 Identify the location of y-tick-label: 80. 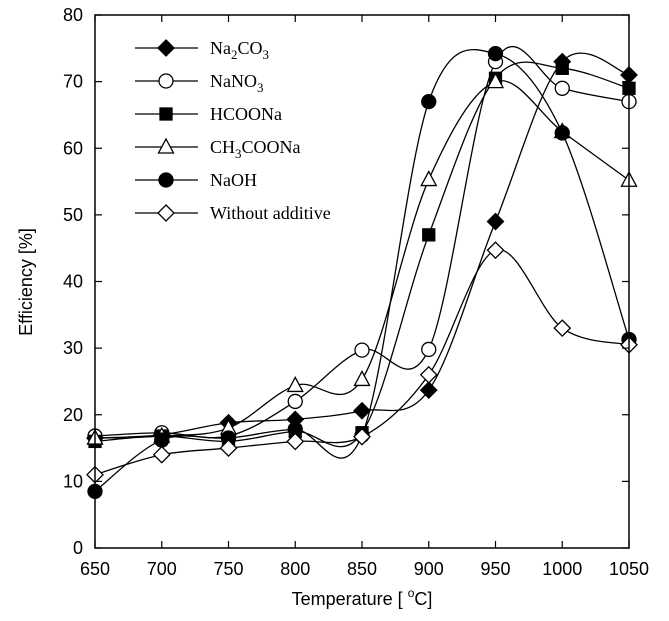
(73, 15).